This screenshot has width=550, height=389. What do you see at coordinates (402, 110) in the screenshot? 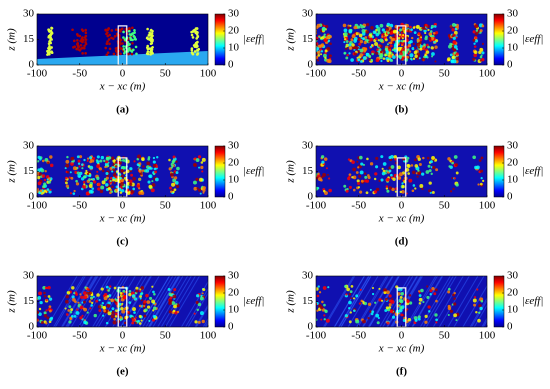
I see `caption: (b)` at bounding box center [402, 110].